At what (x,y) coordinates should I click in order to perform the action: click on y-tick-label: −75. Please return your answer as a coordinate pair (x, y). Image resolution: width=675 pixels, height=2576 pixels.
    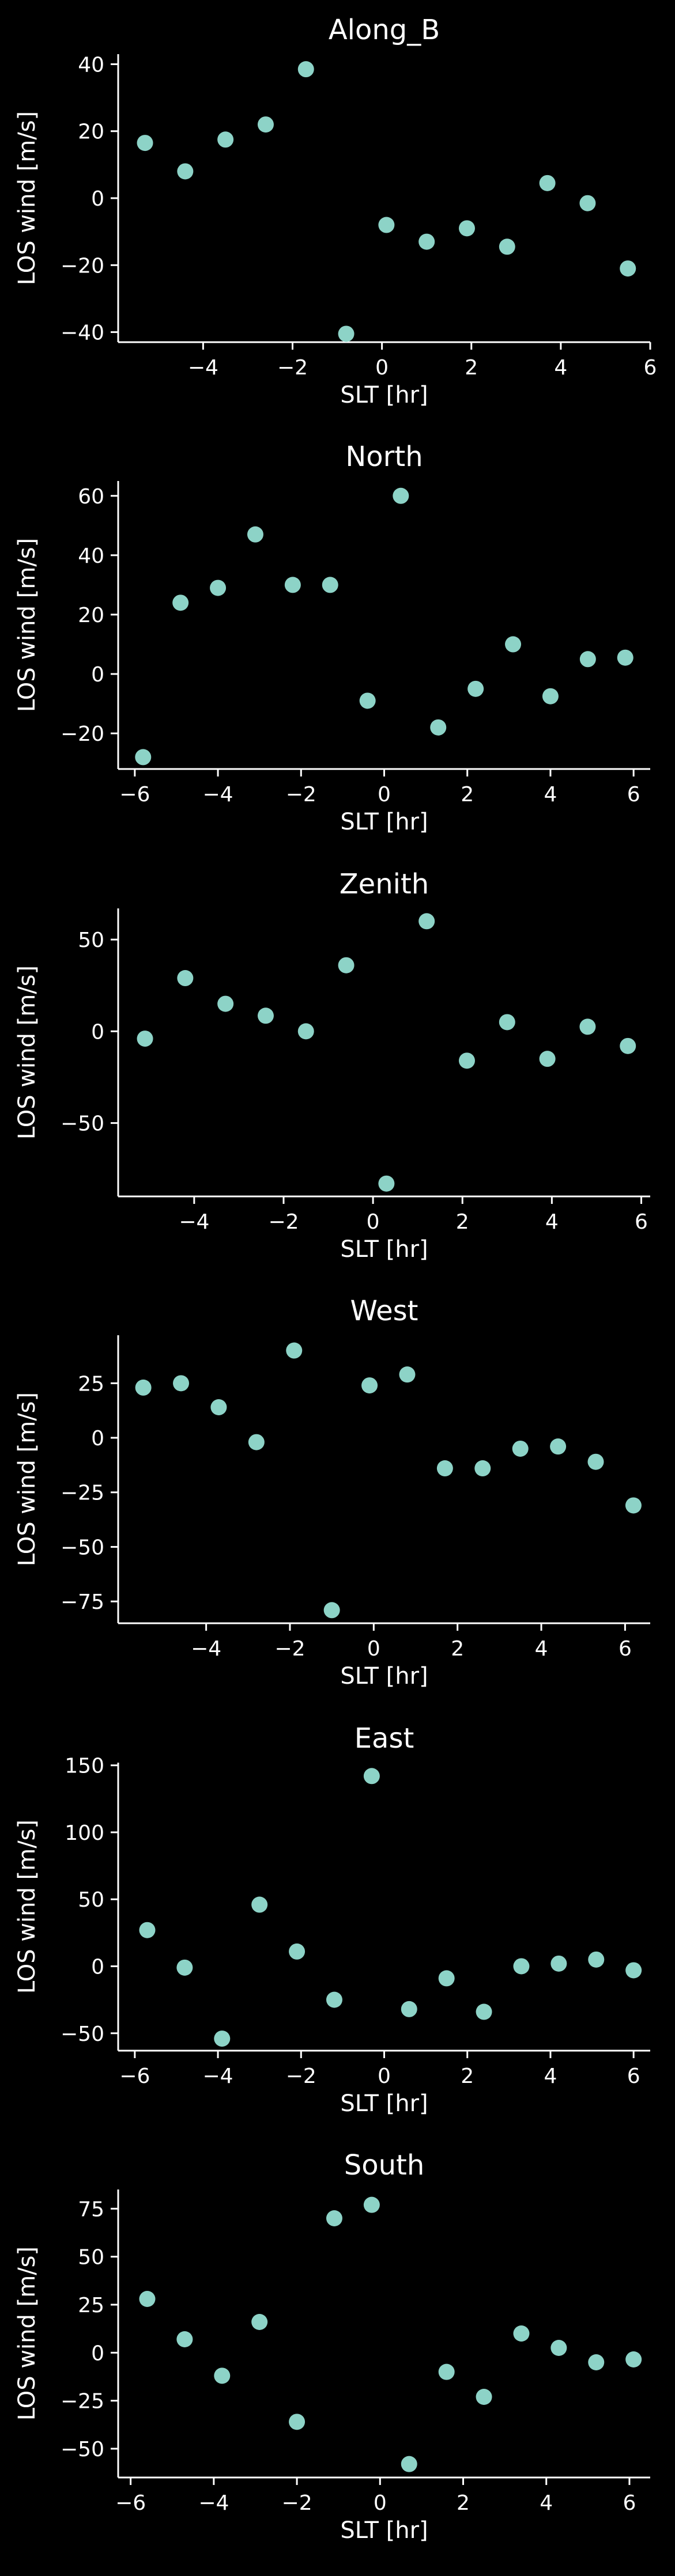
    Looking at the image, I should click on (83, 1602).